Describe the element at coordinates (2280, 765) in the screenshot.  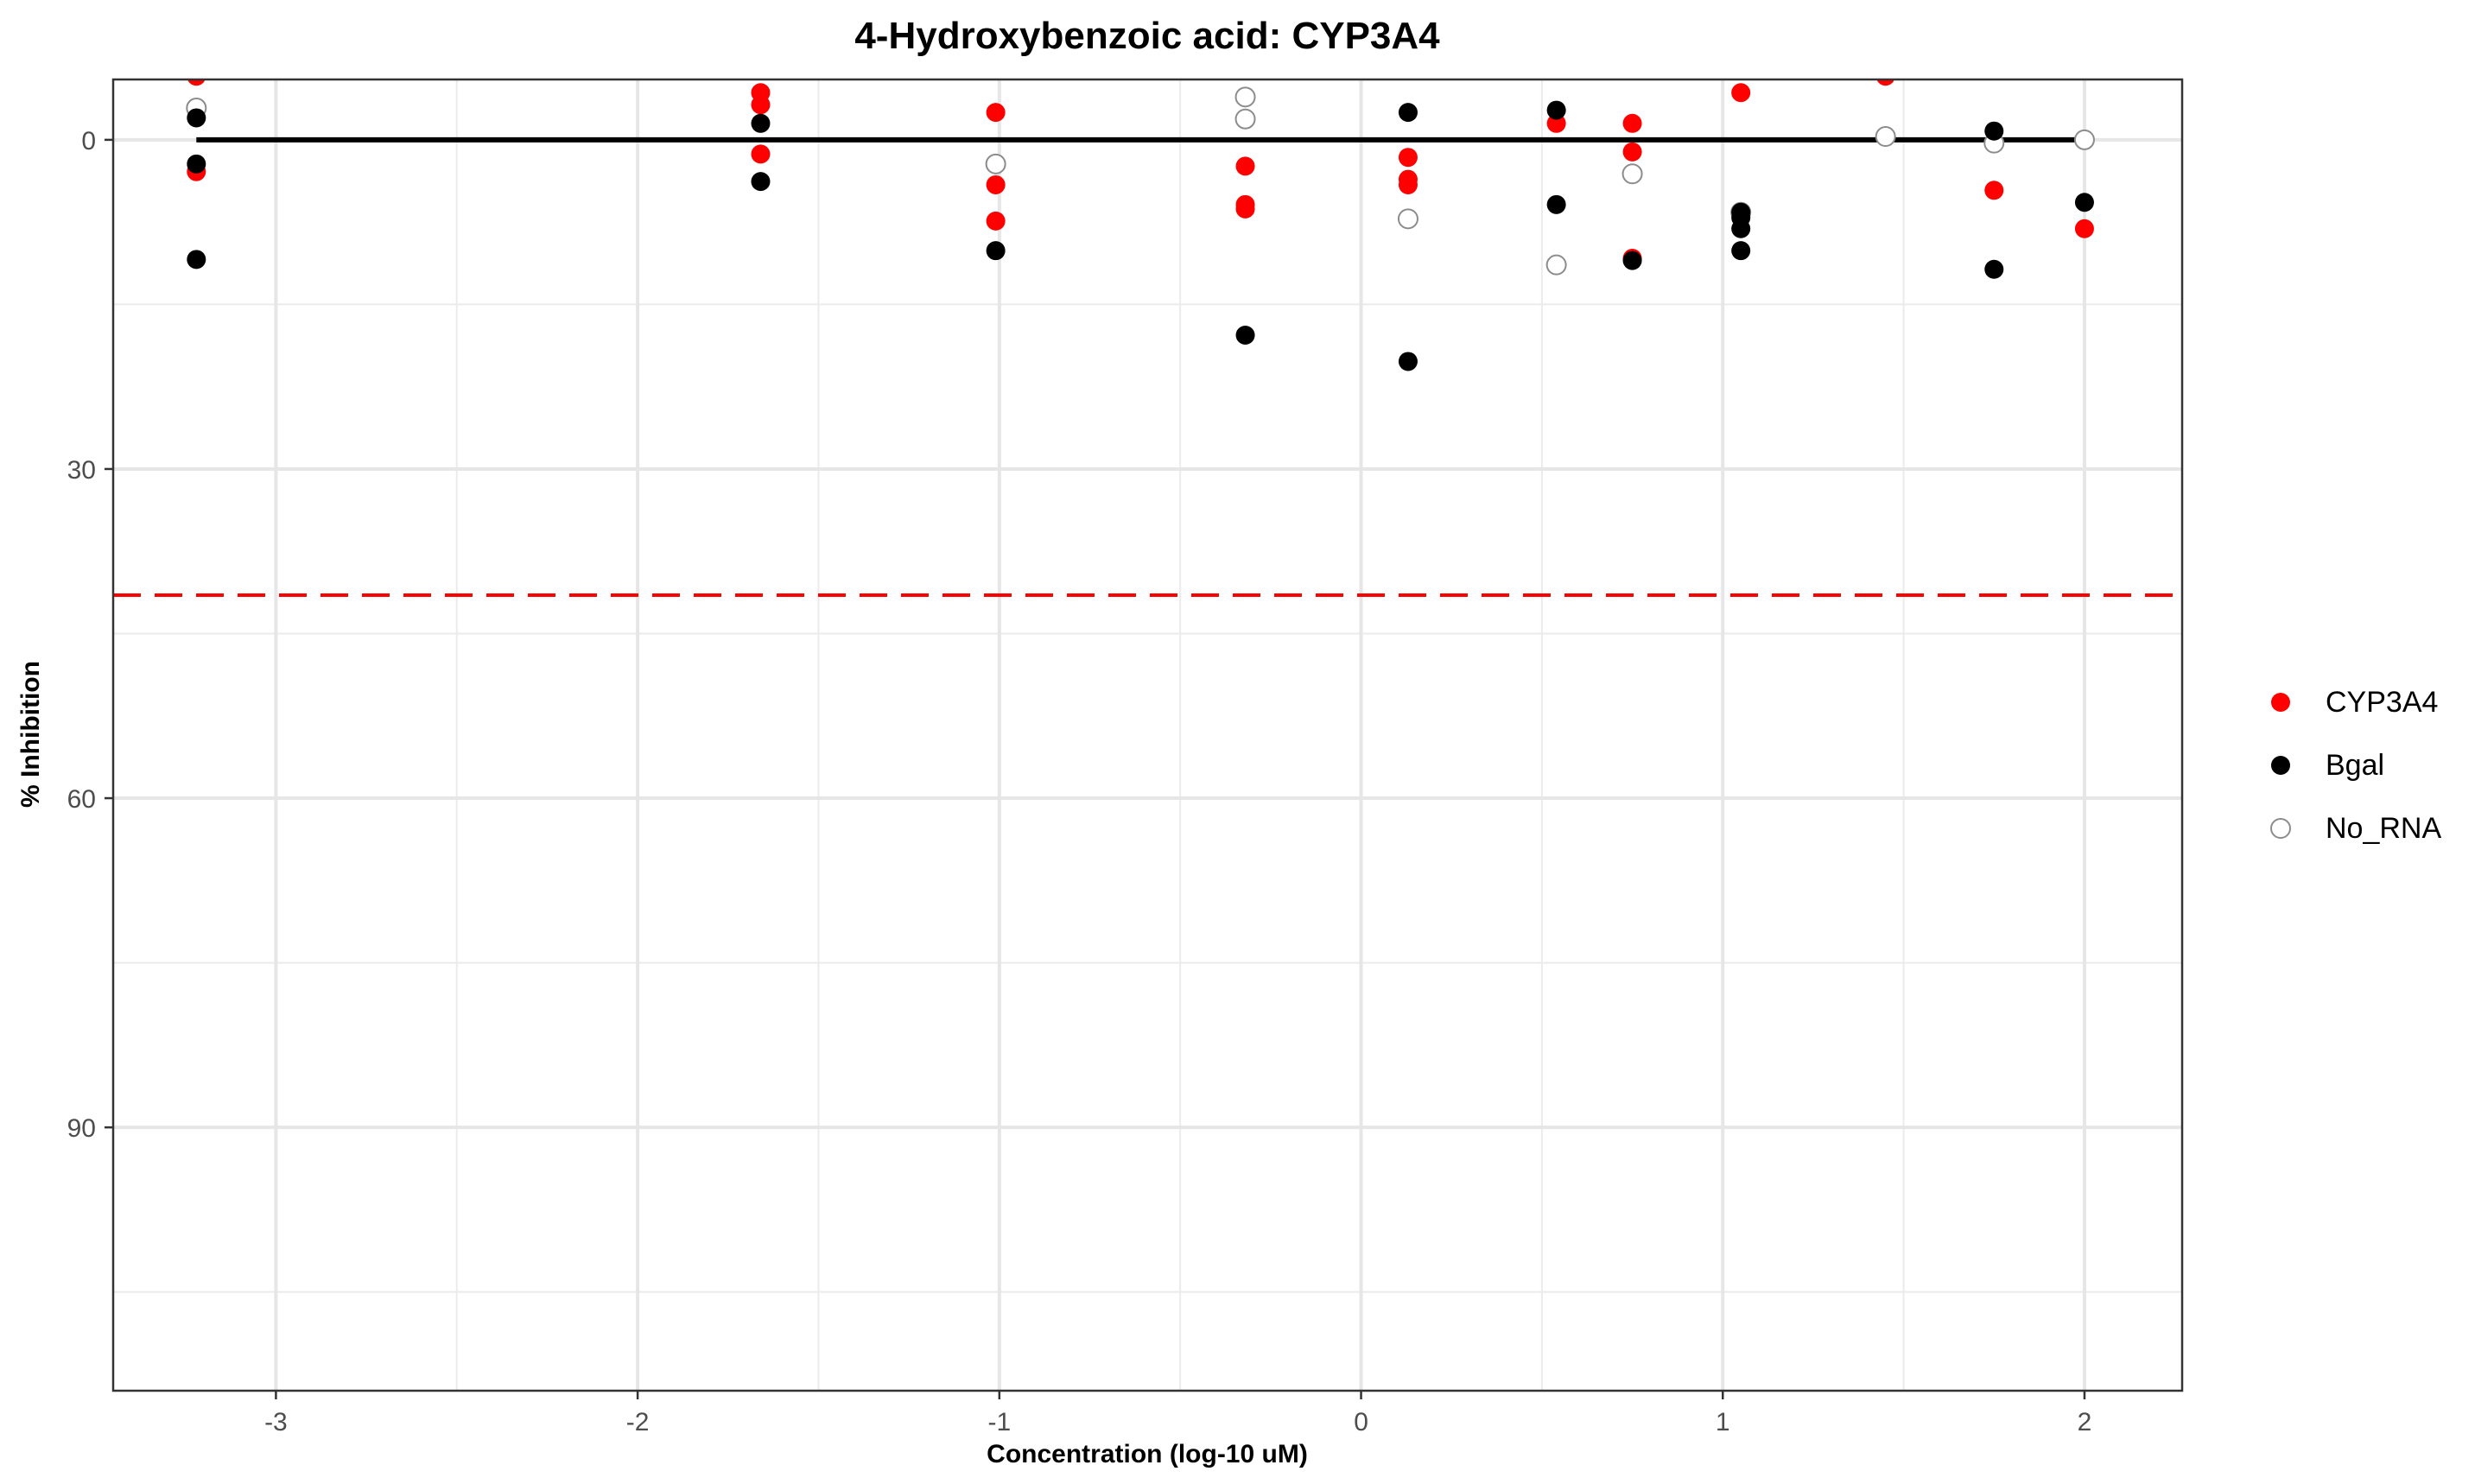
I see `legend-marker-bgal` at that location.